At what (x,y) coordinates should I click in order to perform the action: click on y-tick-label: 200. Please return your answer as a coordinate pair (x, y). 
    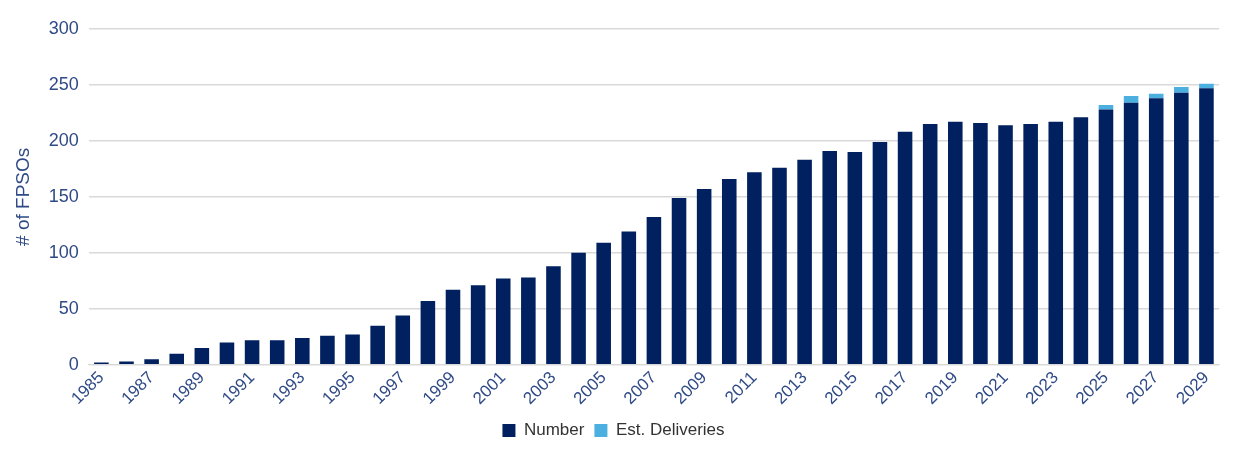
    Looking at the image, I should click on (63, 139).